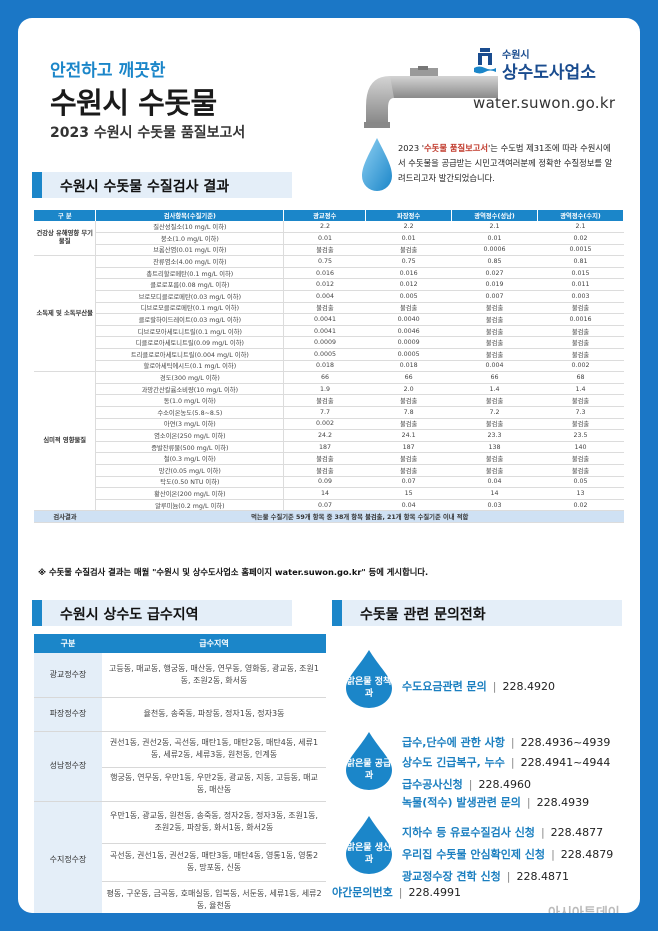  Describe the element at coordinates (190, 215) in the screenshot. I see `quality-header-1: 검사항목(수질기준)` at that location.